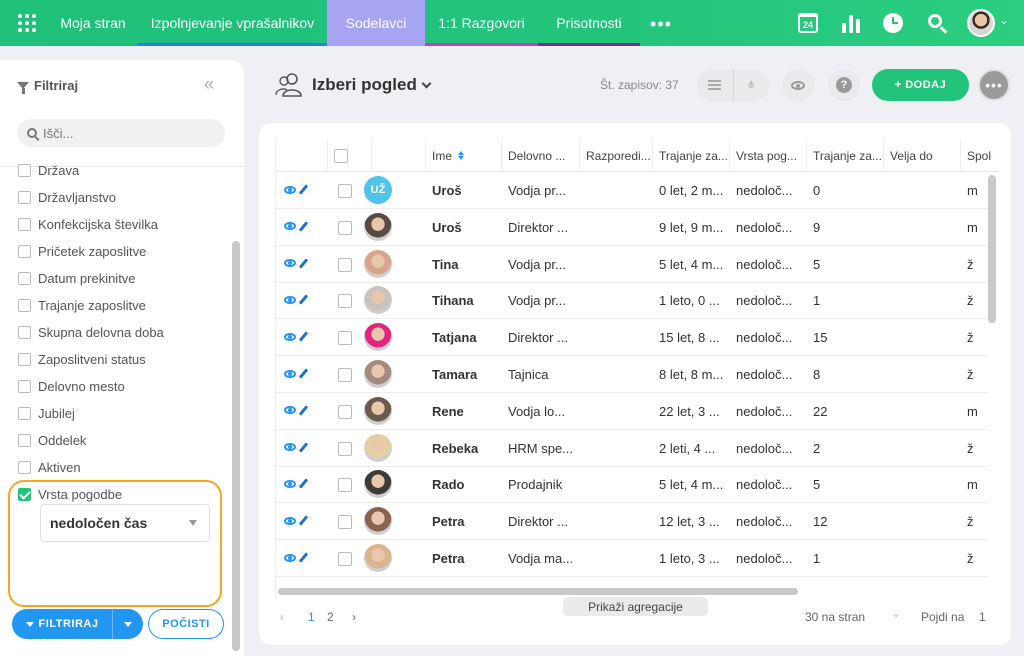 This screenshot has height=656, width=1024. What do you see at coordinates (632, 485) in the screenshot?
I see `table-row: Rado Prodajnik 5 let, 4 m... nedoloč... 5 m` at bounding box center [632, 485].